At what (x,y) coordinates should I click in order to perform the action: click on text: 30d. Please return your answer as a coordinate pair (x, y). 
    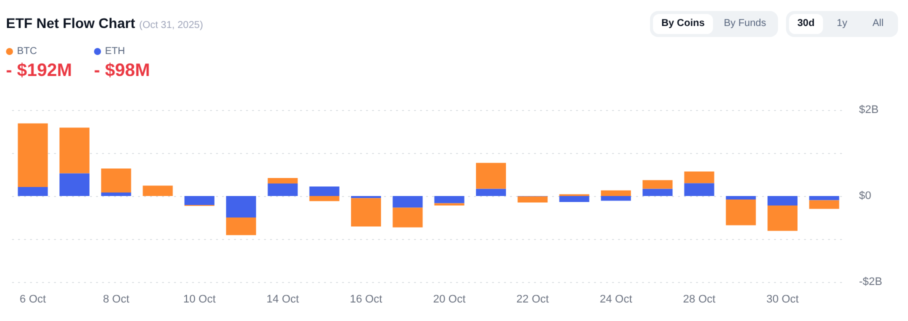
    Looking at the image, I should click on (806, 24).